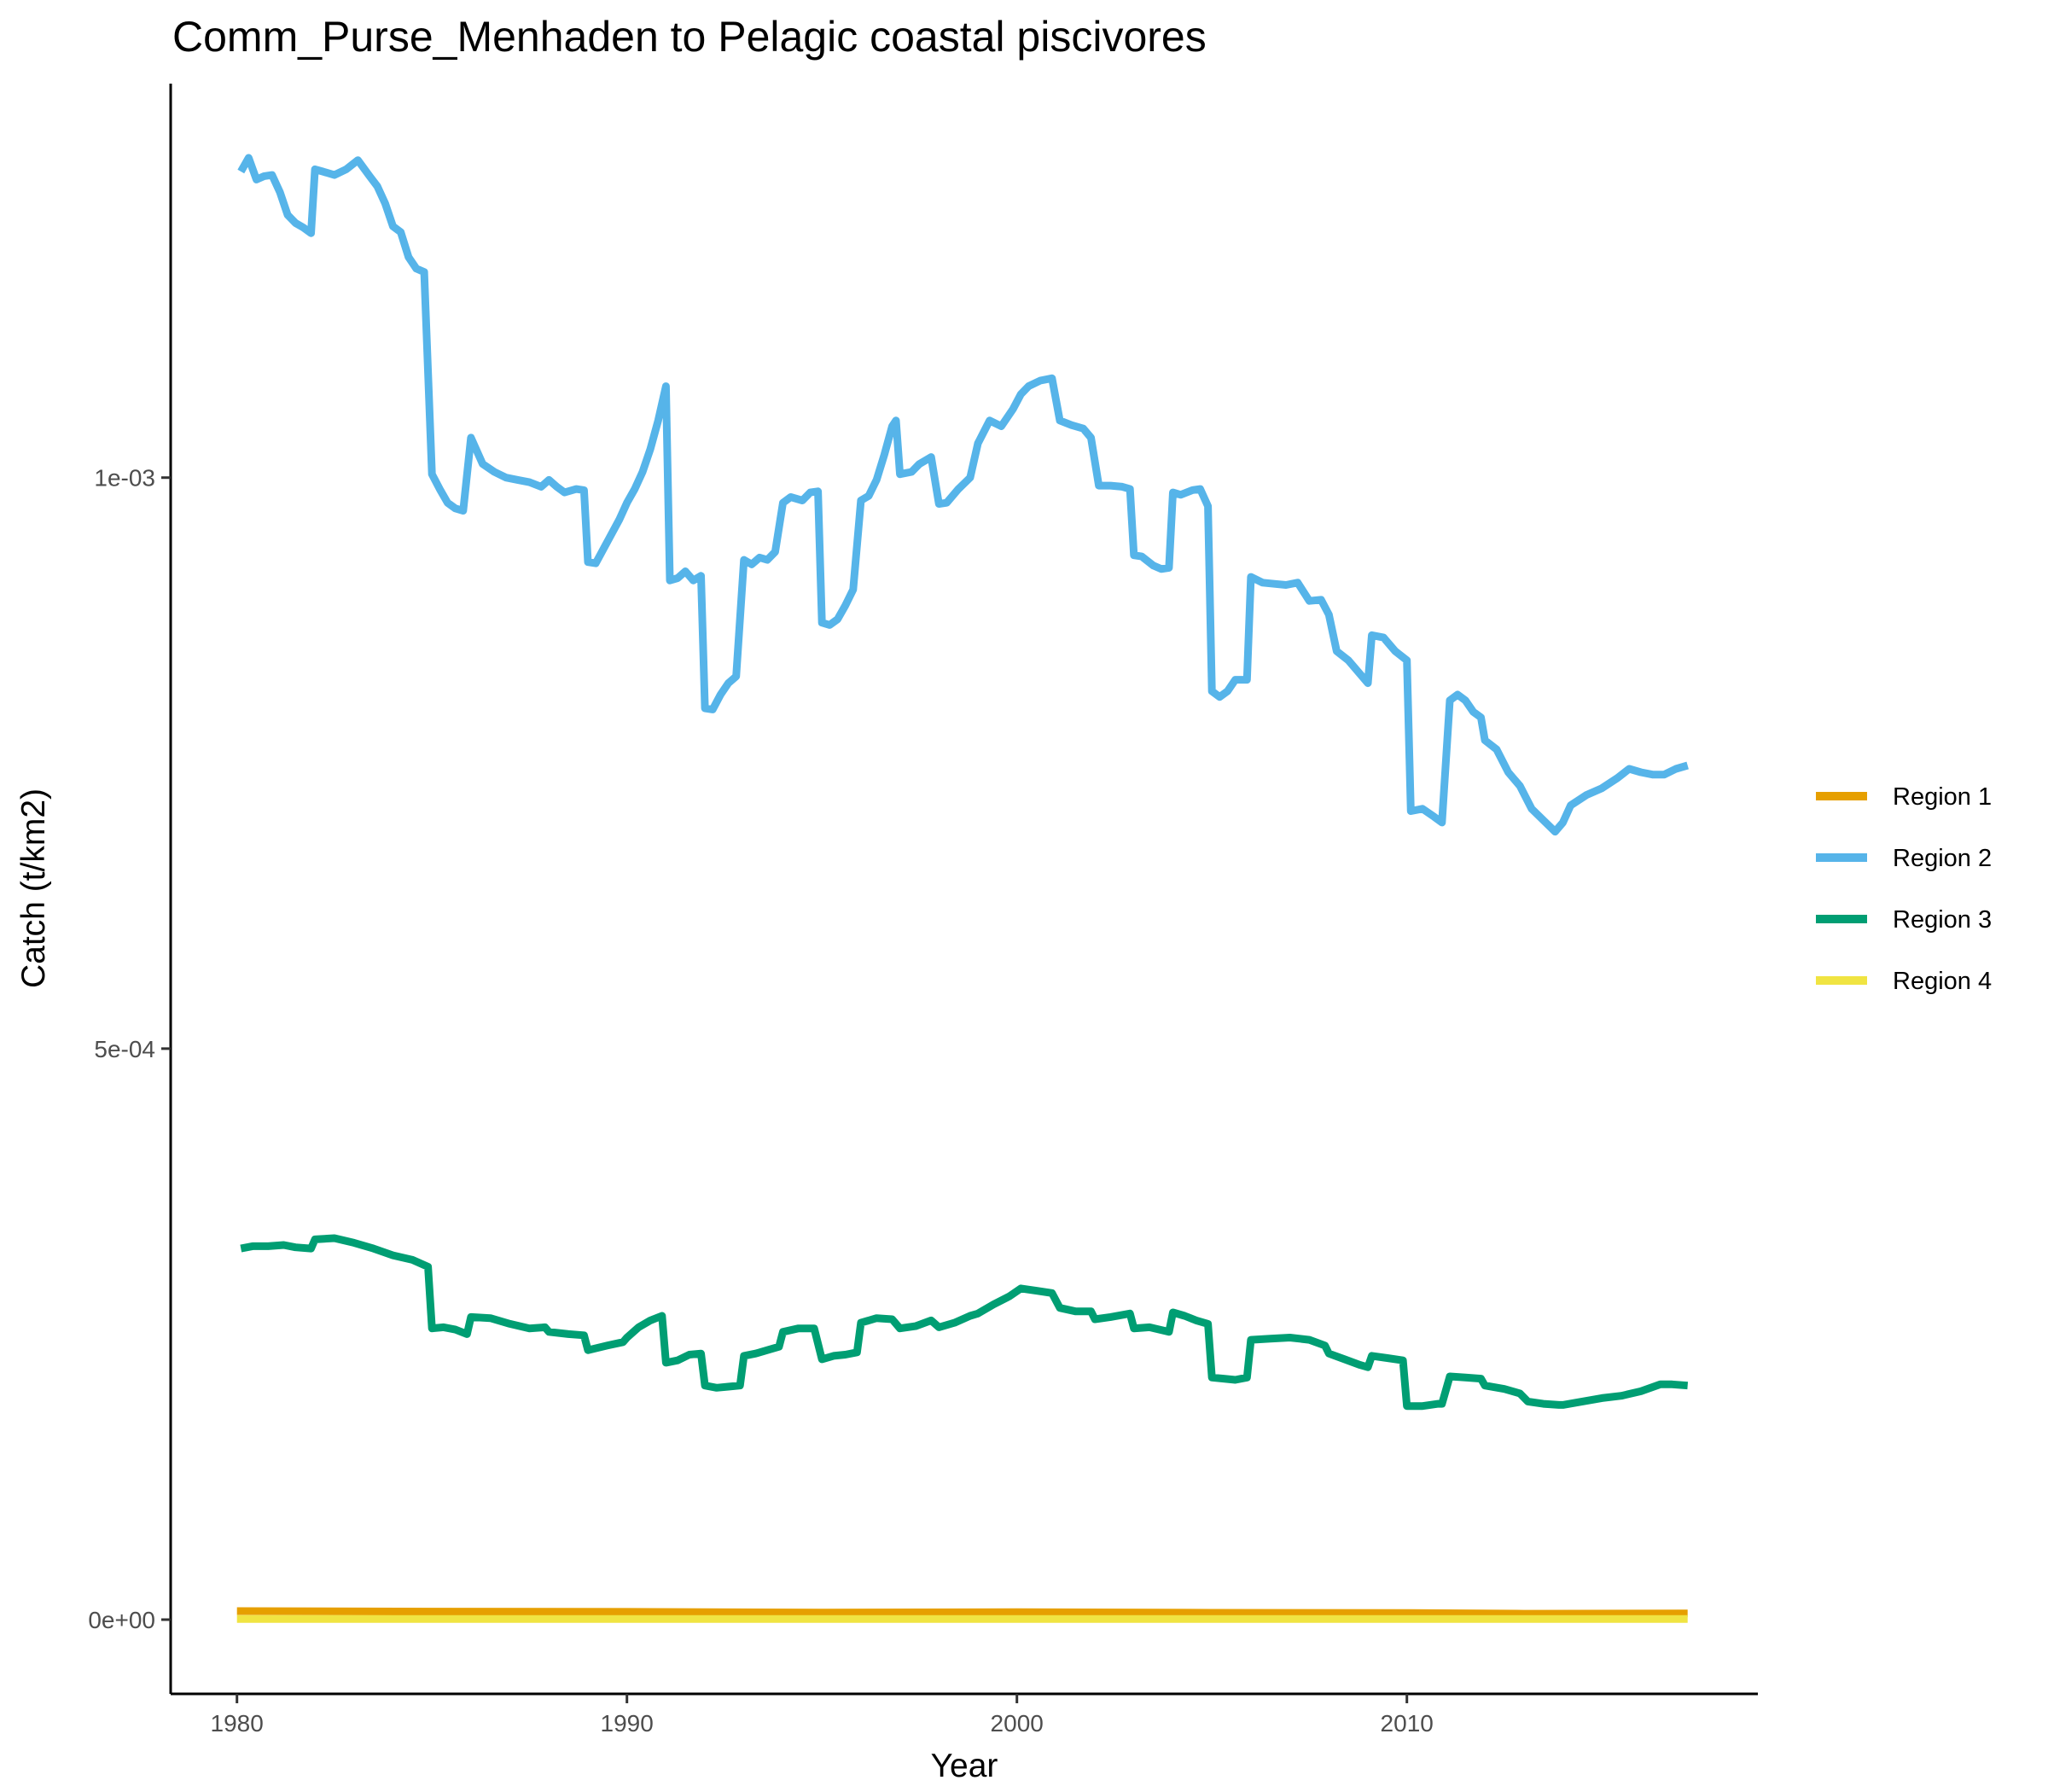  I want to click on x-tick-label: 1990, so click(627, 1723).